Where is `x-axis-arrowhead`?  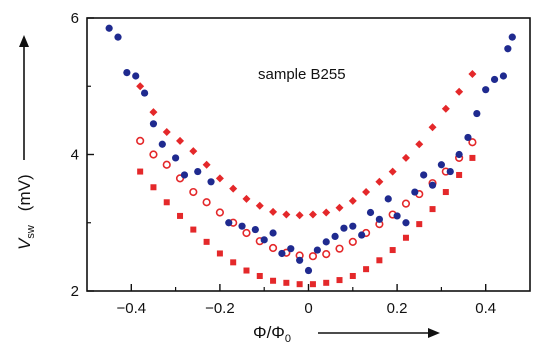 x-axis-arrowhead is located at coordinates (434, 333).